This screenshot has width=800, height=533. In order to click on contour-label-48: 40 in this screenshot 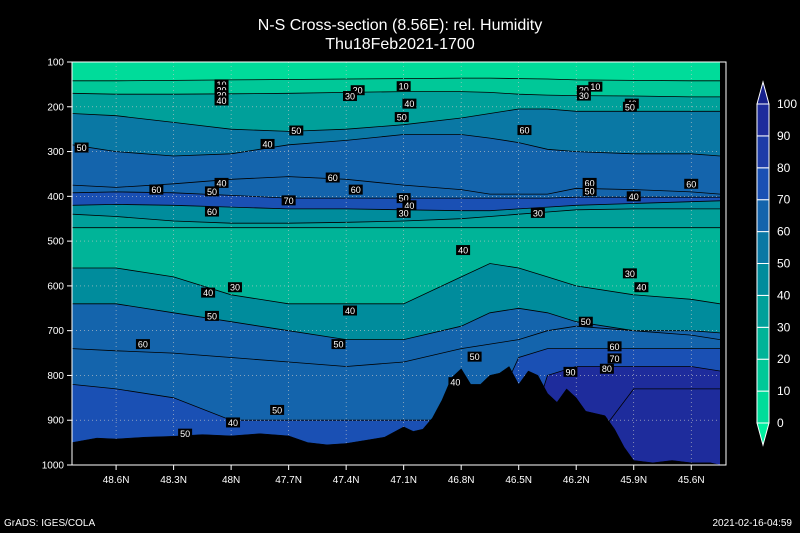, I will do `click(455, 383)`.